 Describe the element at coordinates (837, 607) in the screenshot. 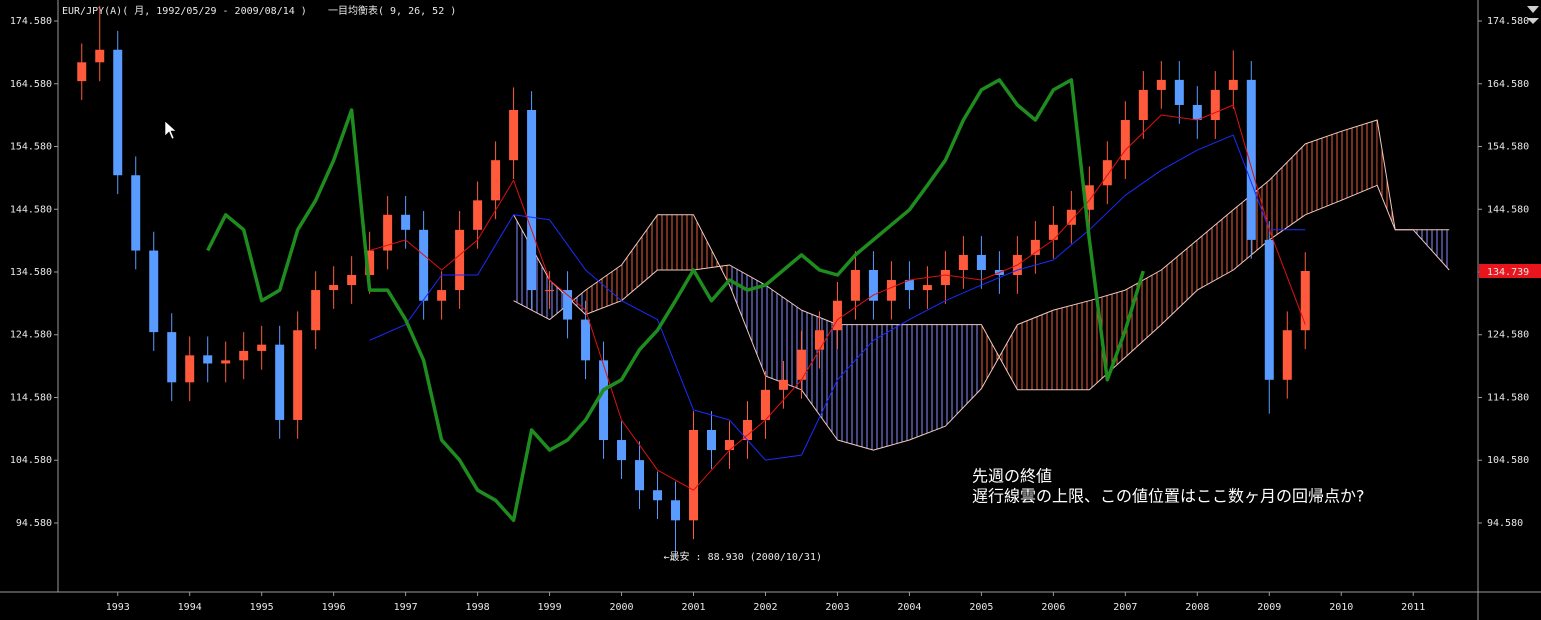

I see `x-tick-label: 2003` at that location.